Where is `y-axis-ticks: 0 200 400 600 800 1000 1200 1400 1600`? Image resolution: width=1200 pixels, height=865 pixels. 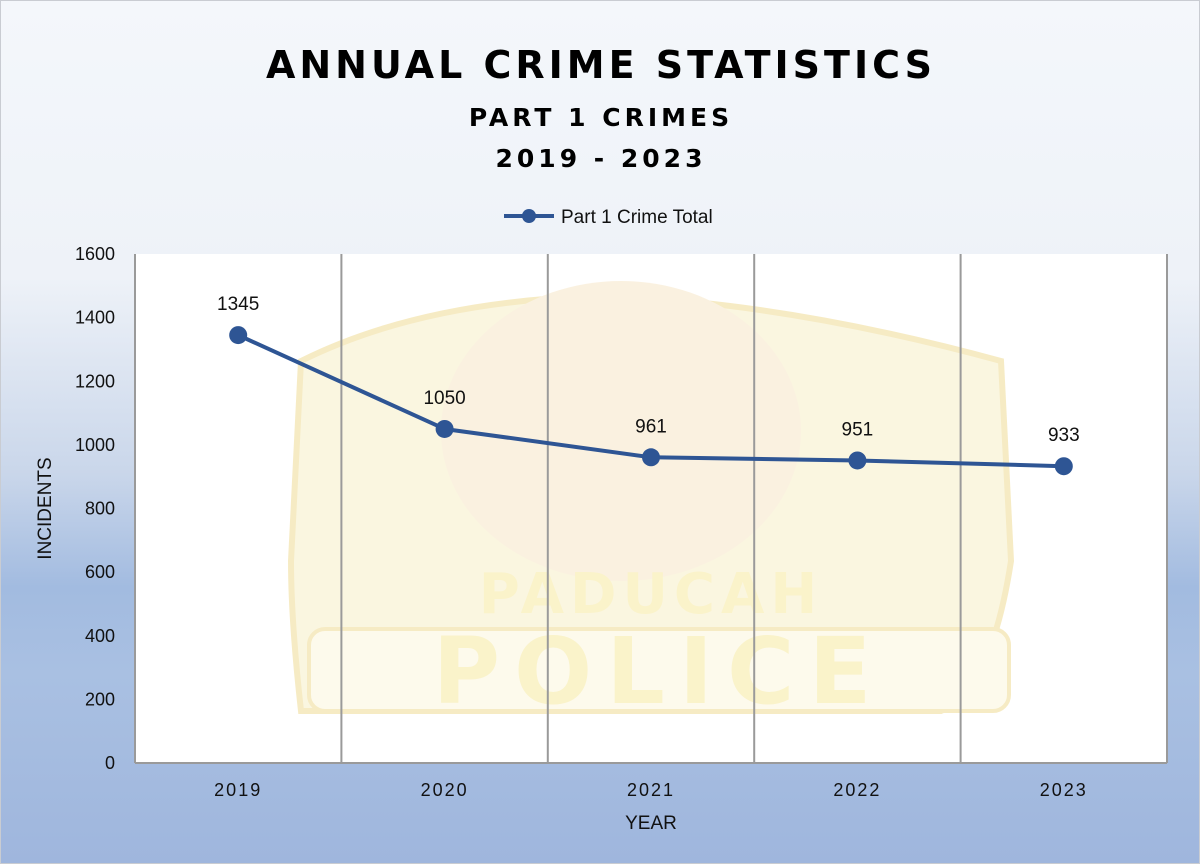
y-axis-ticks: 0 200 400 600 800 1000 1200 1400 1600 is located at coordinates (95, 508).